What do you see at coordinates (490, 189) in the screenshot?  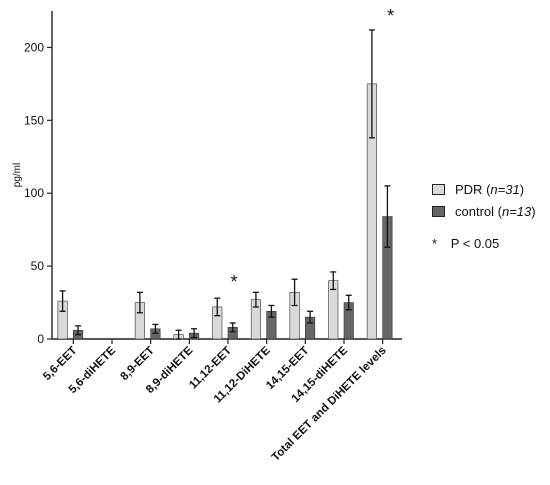 I see `legend-label-pdr: PDR (n=31)` at bounding box center [490, 189].